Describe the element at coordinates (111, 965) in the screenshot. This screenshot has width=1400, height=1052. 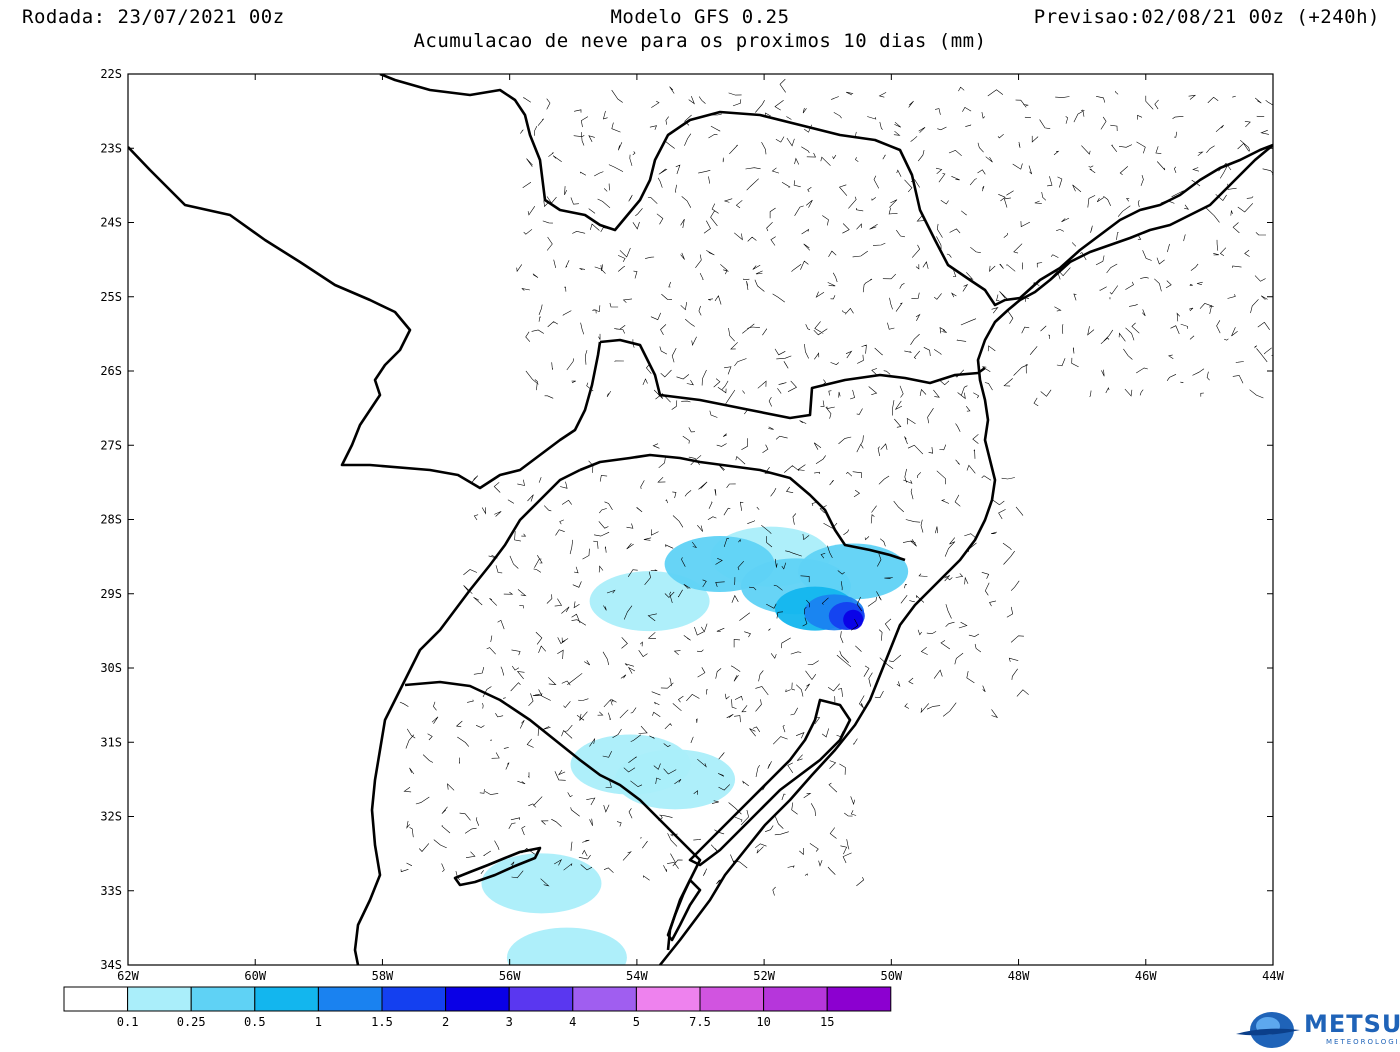
I see `lat-label: 34S` at that location.